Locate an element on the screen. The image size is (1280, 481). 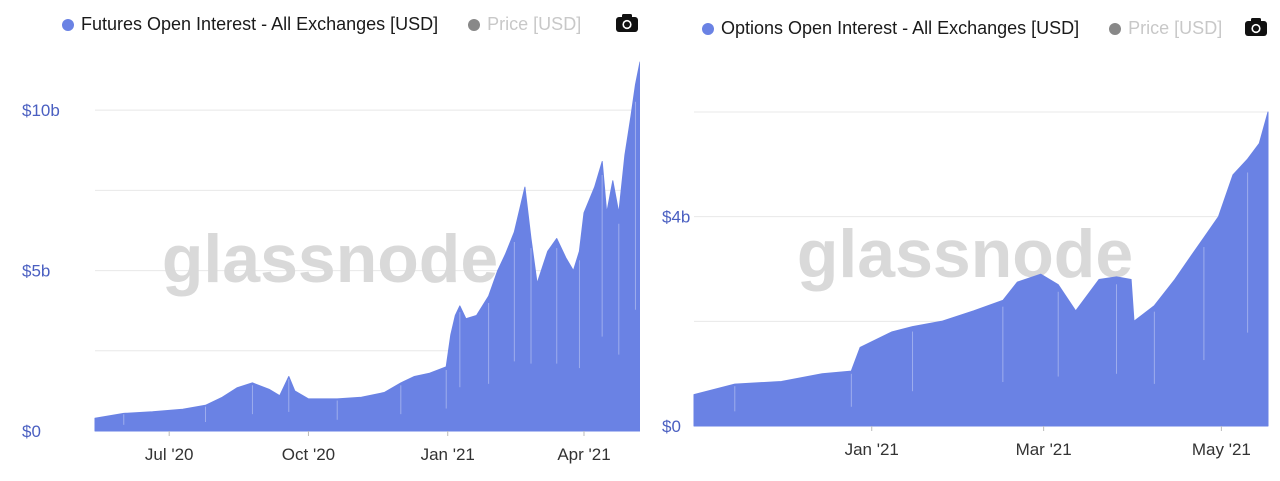
y-tick-label: $4b is located at coordinates (676, 217).